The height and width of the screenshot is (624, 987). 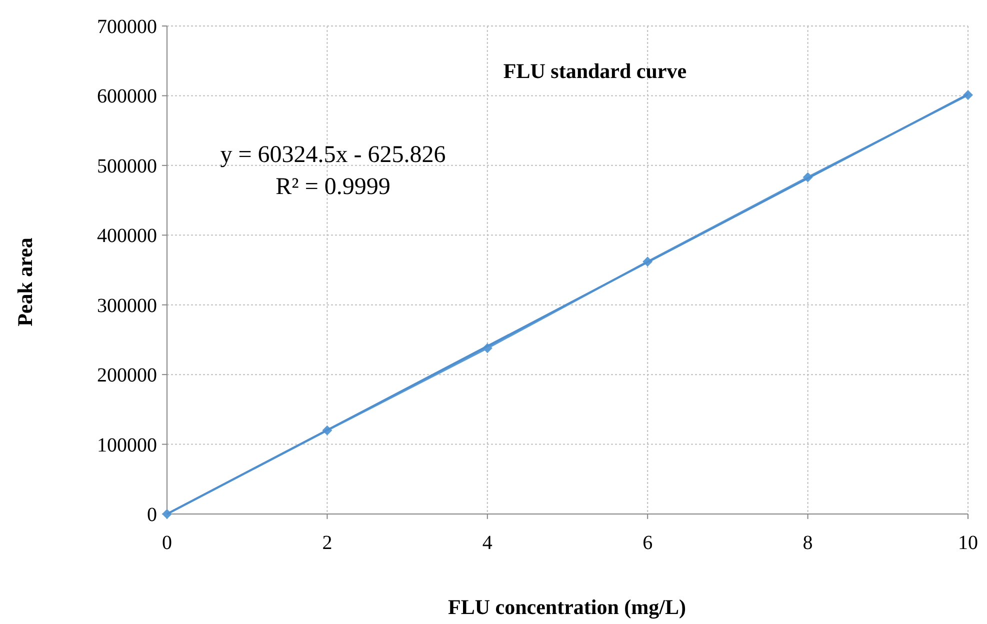 What do you see at coordinates (487, 543) in the screenshot?
I see `x-tick-label: 4` at bounding box center [487, 543].